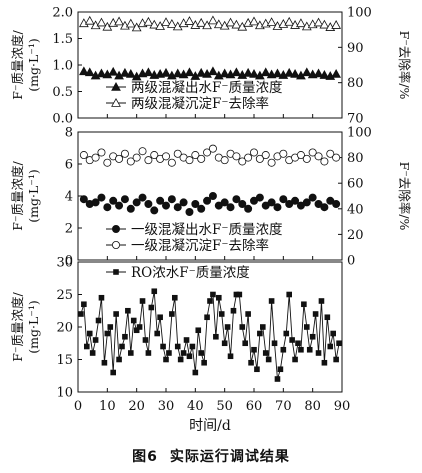  I want to click on y-tick-label: 2, so click(69, 229).